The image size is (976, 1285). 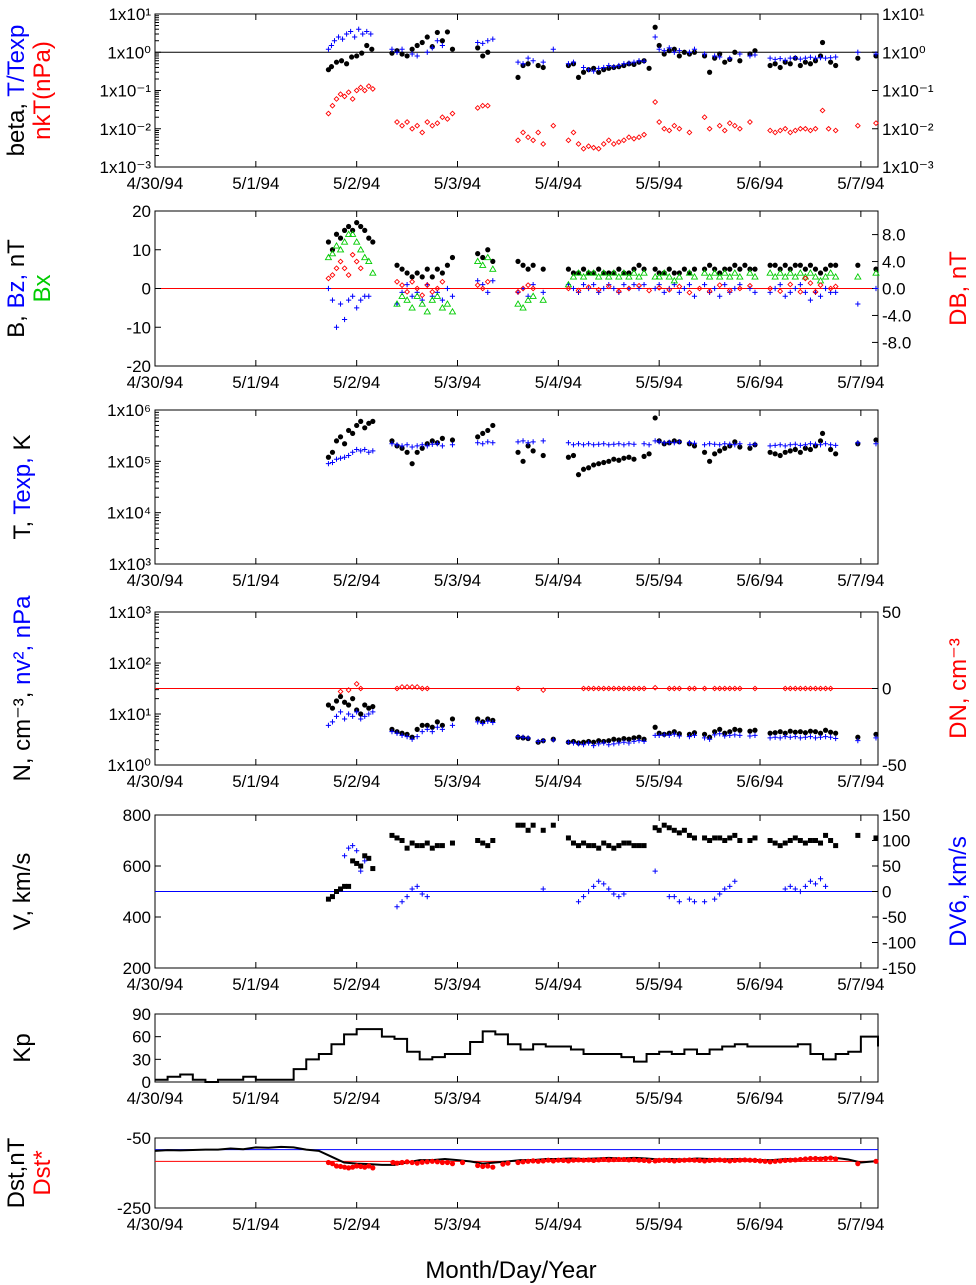 What do you see at coordinates (16, 127) in the screenshot?
I see `y-axis-label-part-0: beta,` at bounding box center [16, 127].